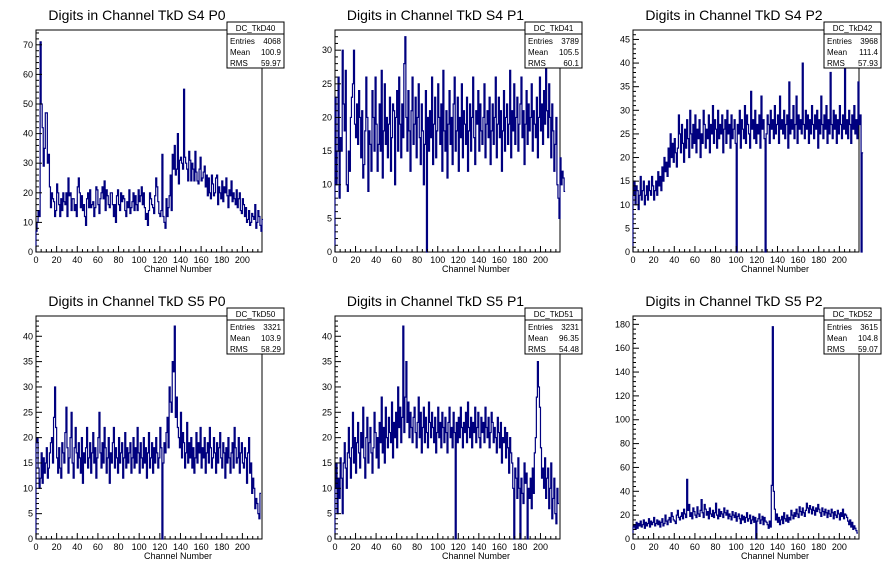  I want to click on y-tick-label: 70, so click(28, 45).